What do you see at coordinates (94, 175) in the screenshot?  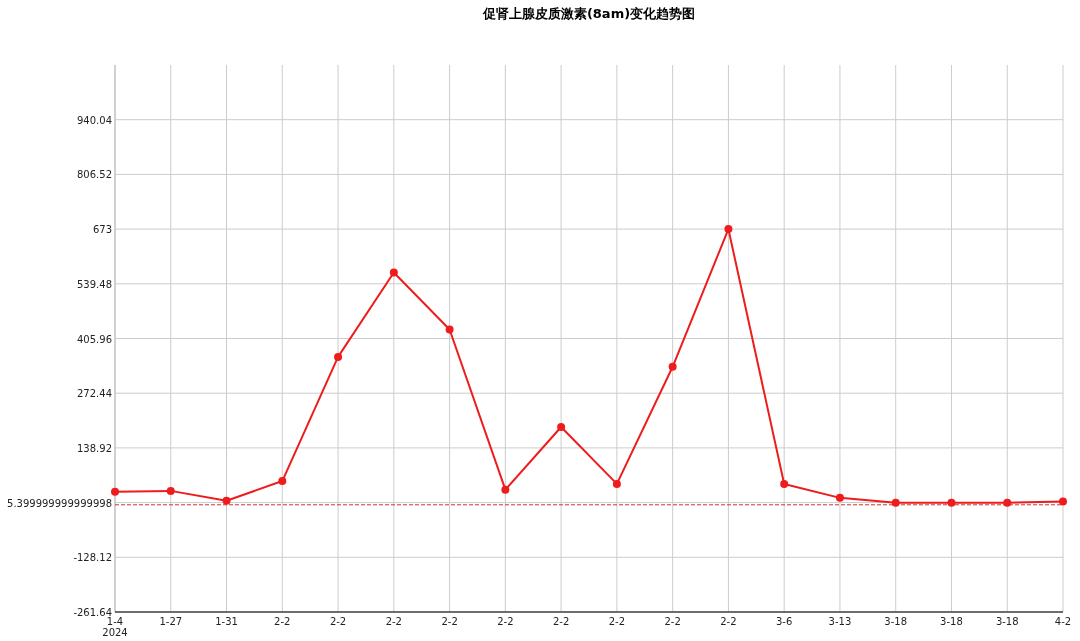 I see `y-tick-label: 806.52` at bounding box center [94, 175].